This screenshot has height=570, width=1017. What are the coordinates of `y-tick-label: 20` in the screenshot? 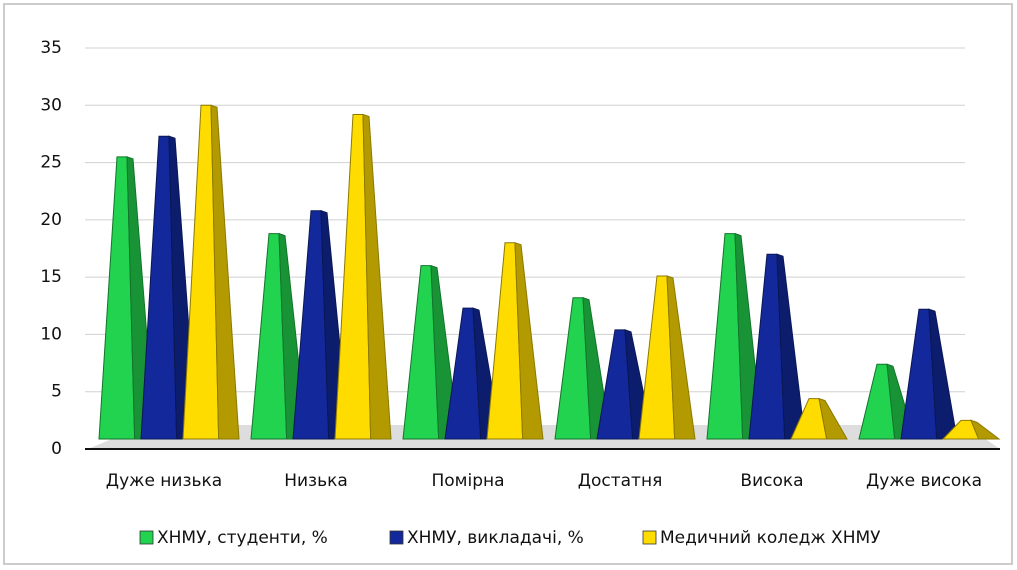 It's located at (51, 220).